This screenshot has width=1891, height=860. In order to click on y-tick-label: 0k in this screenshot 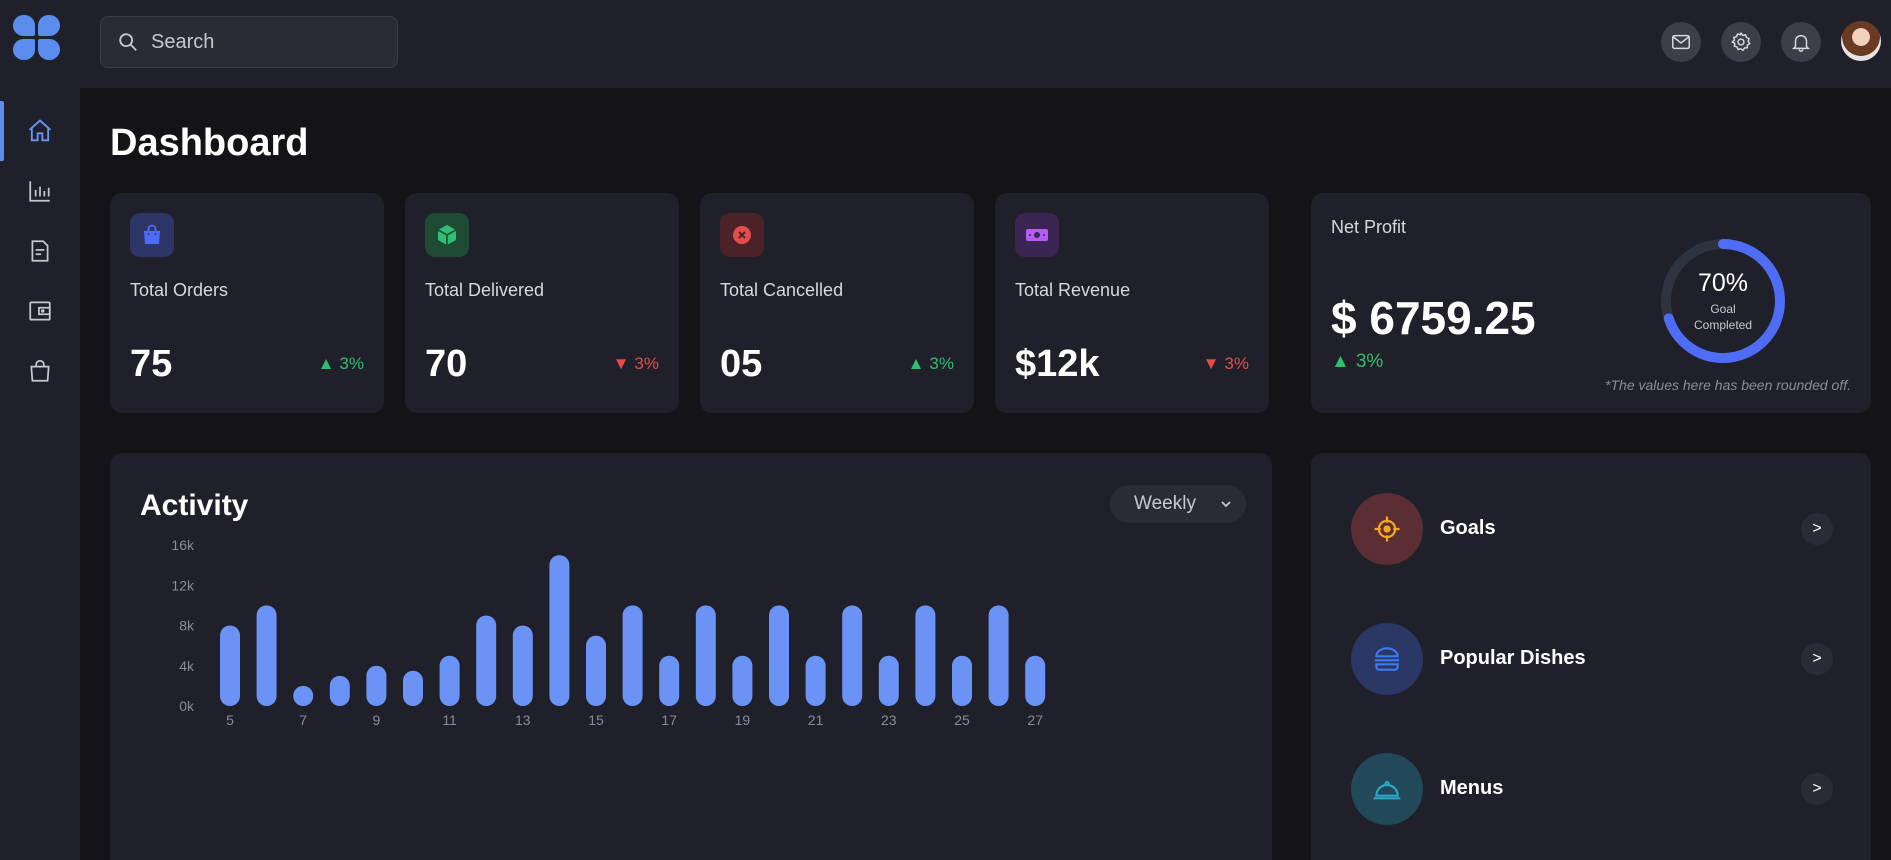, I will do `click(187, 706)`.